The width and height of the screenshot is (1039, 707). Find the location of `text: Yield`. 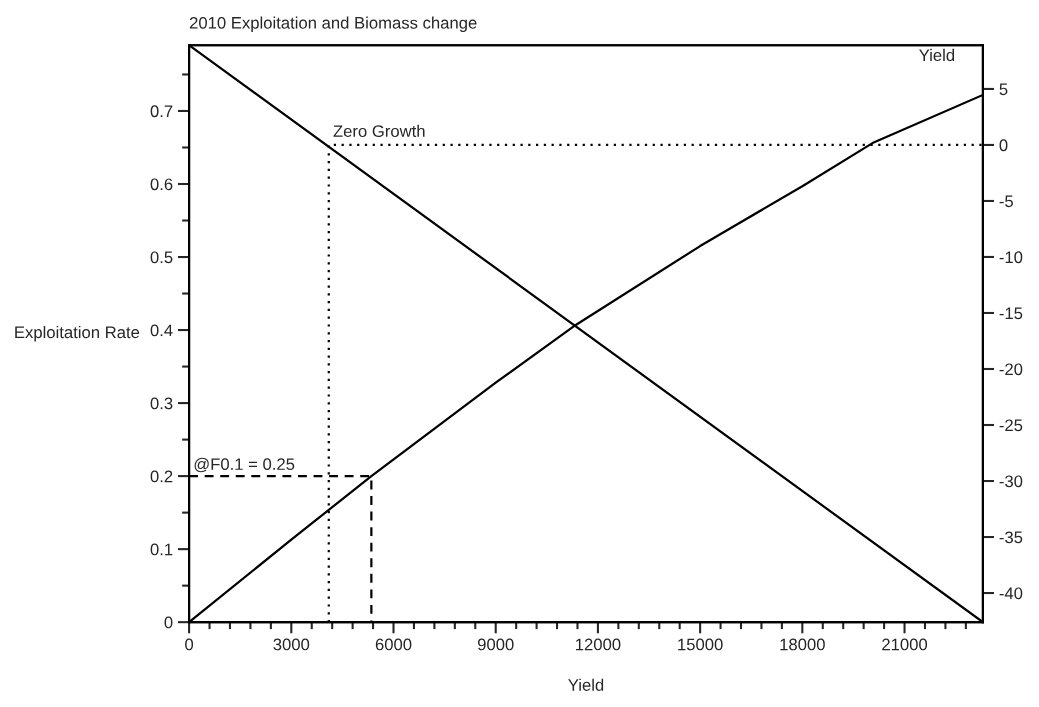

text: Yield is located at coordinates (937, 55).